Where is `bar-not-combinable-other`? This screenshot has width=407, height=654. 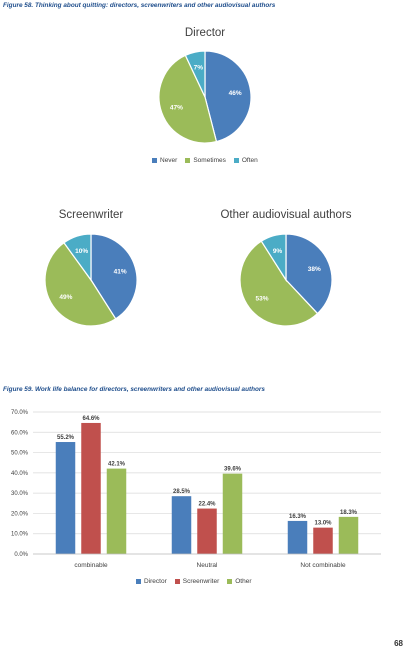 bar-not-combinable-other is located at coordinates (348, 535).